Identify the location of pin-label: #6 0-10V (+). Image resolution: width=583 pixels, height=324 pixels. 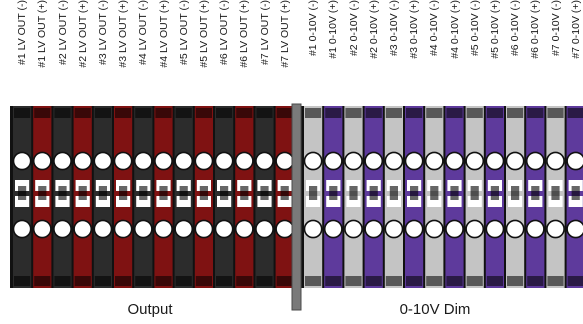
(535, 29).